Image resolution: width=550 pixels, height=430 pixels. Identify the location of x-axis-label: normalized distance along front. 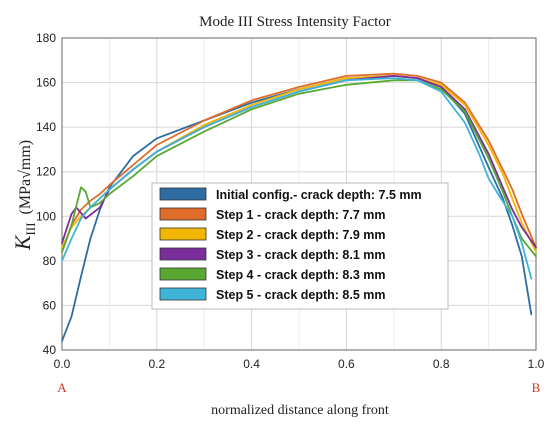
(300, 410).